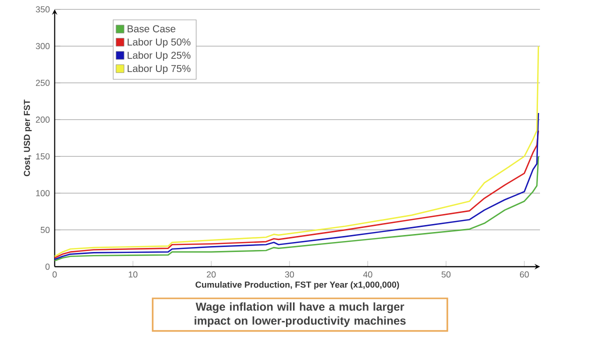  What do you see at coordinates (159, 56) in the screenshot?
I see `legend-label: Labor Up 25%` at bounding box center [159, 56].